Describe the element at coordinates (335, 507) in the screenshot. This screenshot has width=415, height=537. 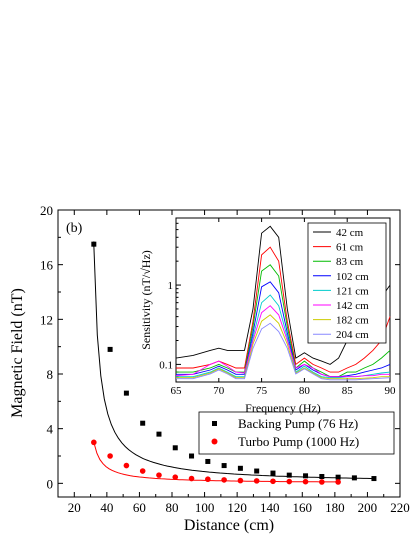
I see `main-x-tick-label: 180` at that location.